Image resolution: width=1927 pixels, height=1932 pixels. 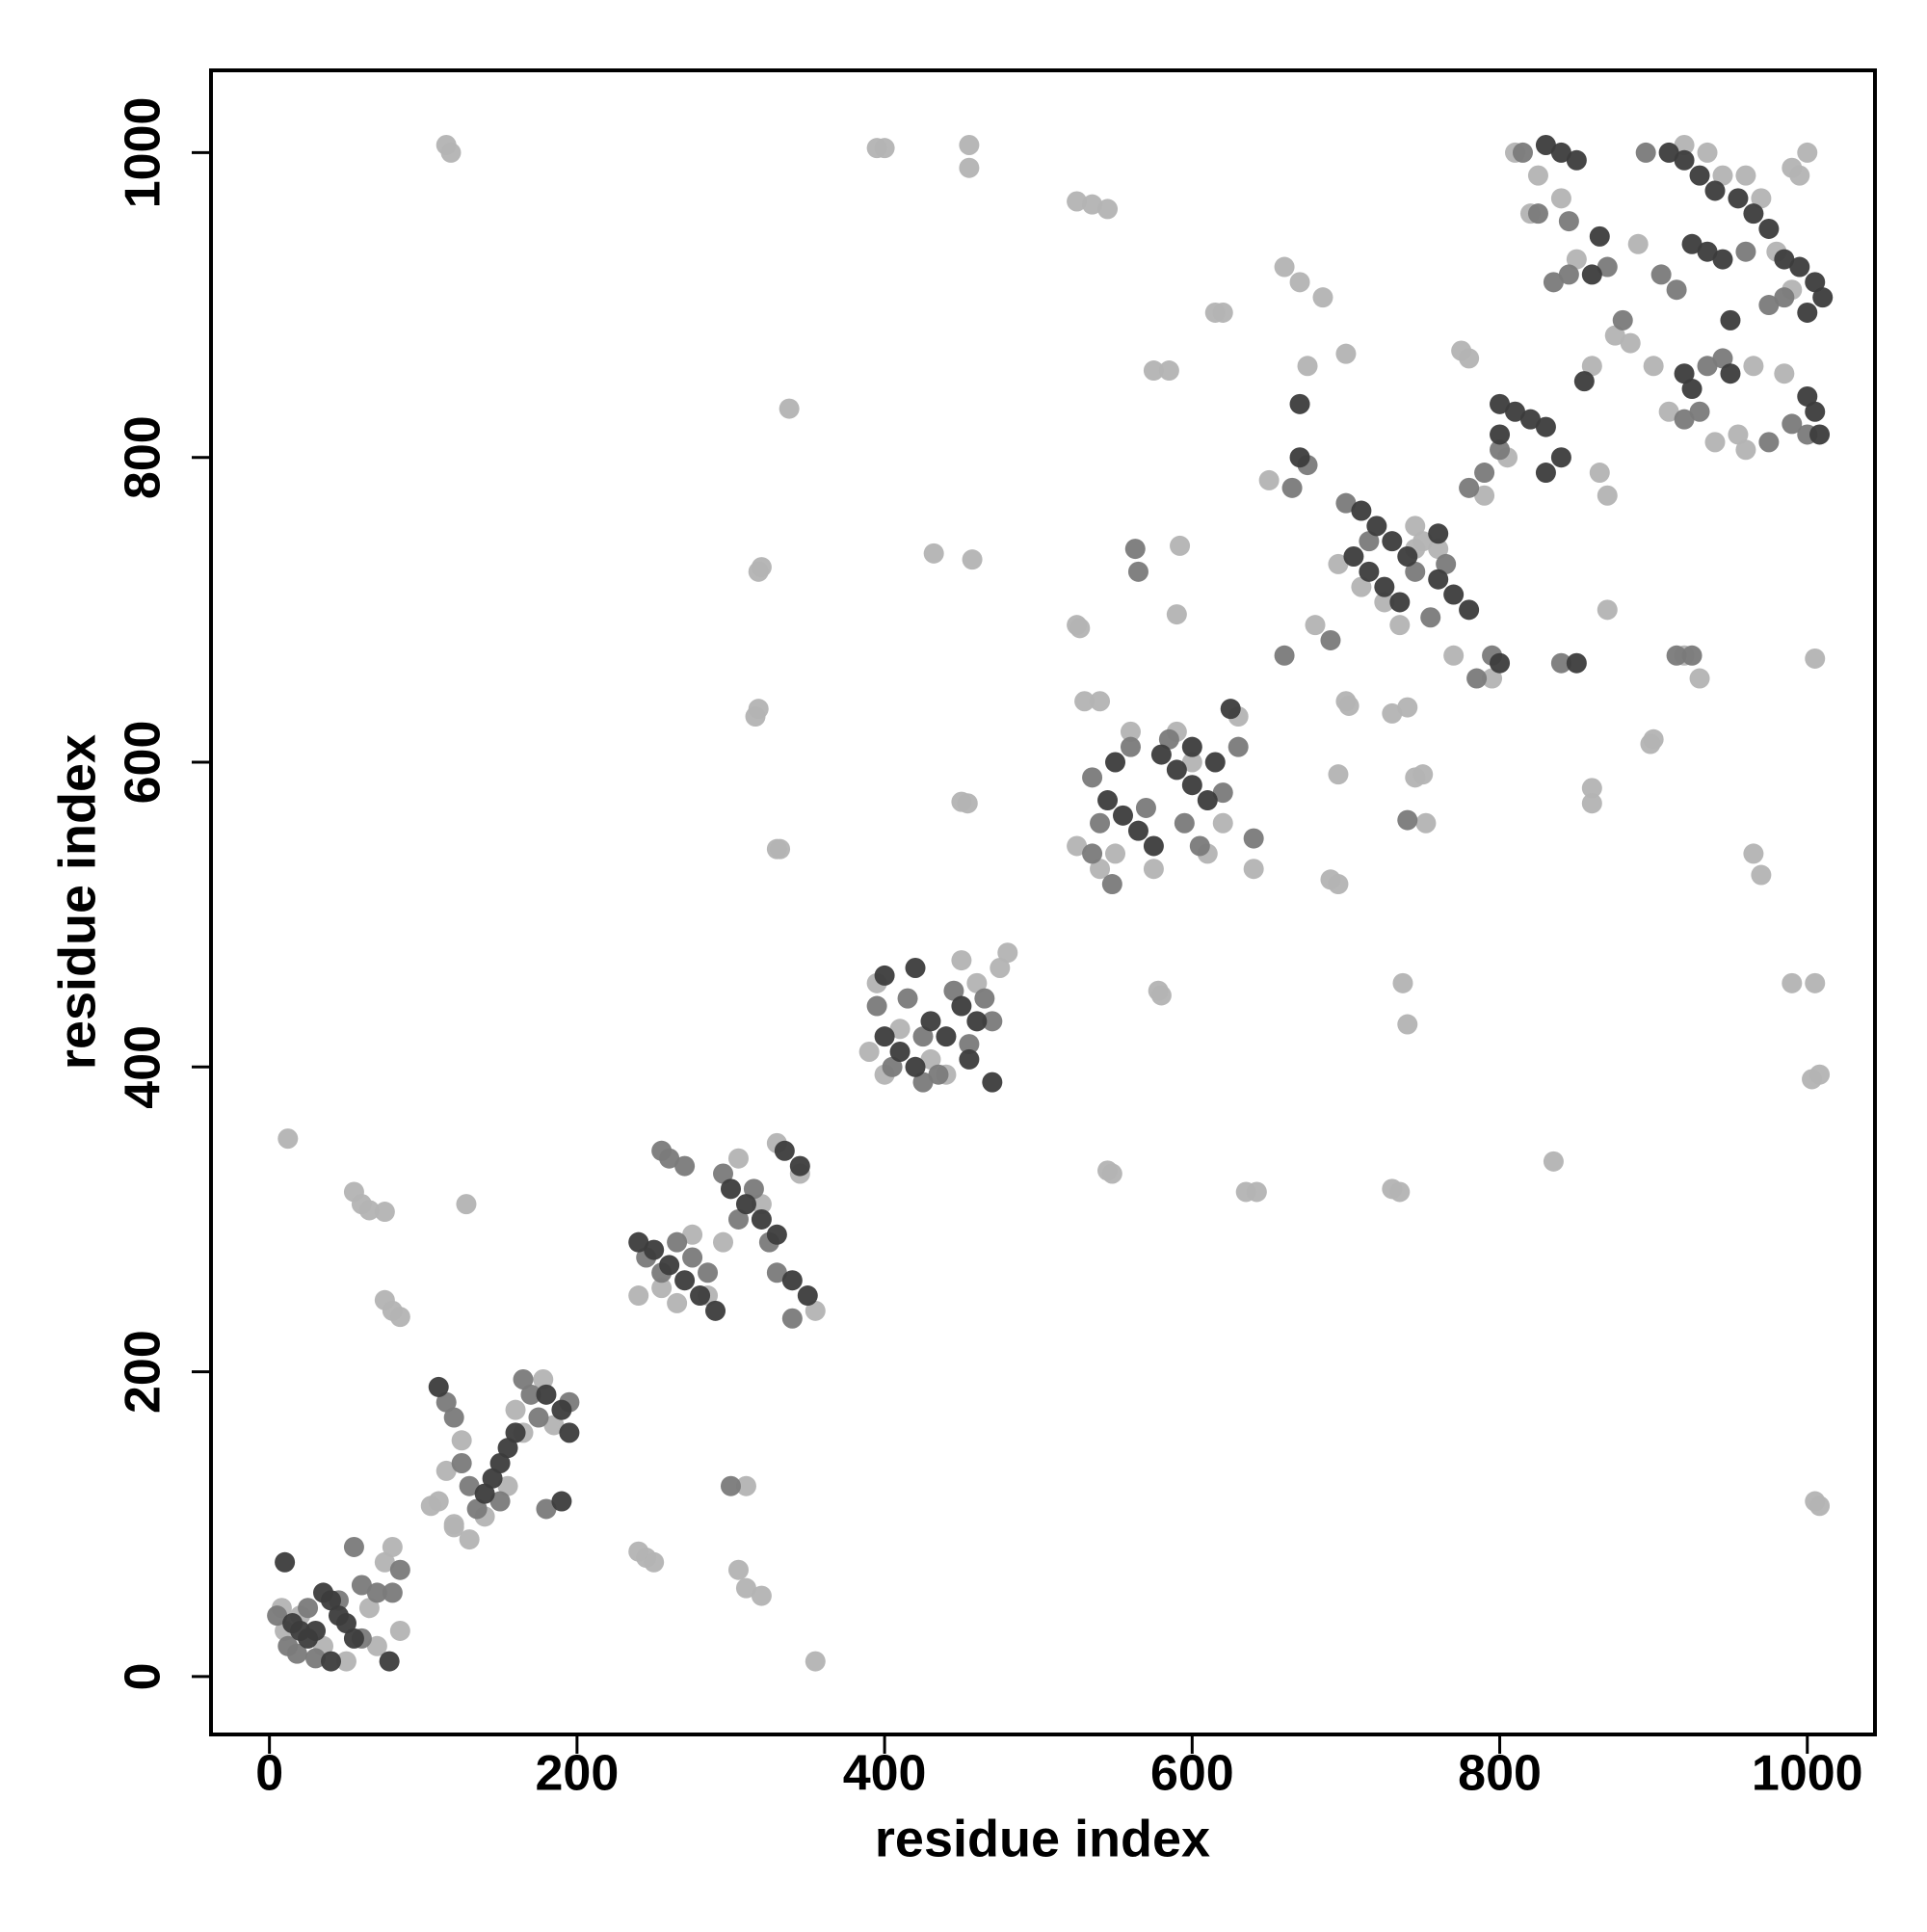 I want to click on x-tick-label: 400, so click(x=885, y=1774).